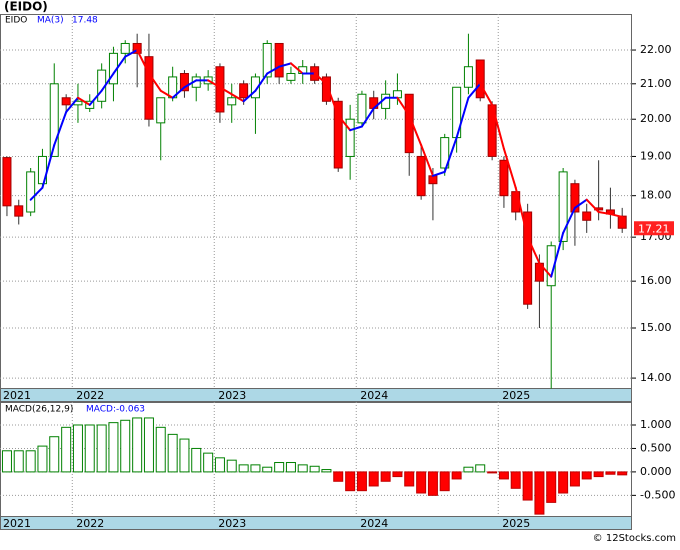  I want to click on y-tick-label: 19.00, so click(656, 155).